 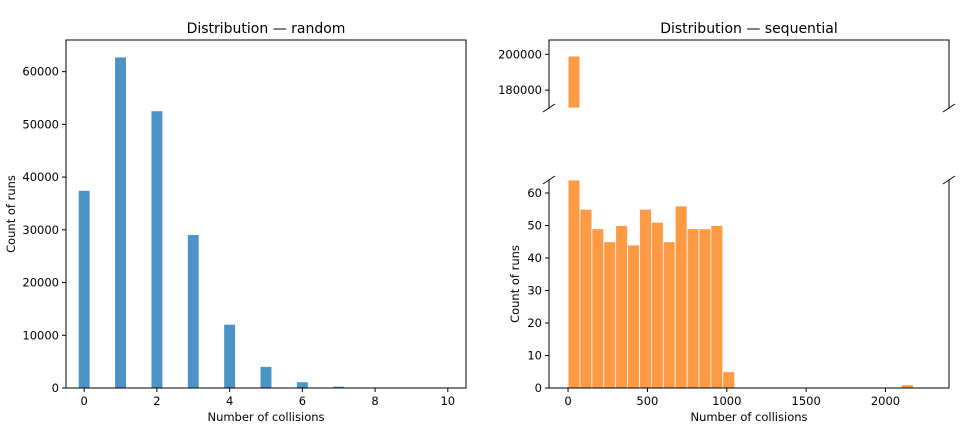 I want to click on sequential-y-axis-label: Count of runs, so click(x=515, y=284).